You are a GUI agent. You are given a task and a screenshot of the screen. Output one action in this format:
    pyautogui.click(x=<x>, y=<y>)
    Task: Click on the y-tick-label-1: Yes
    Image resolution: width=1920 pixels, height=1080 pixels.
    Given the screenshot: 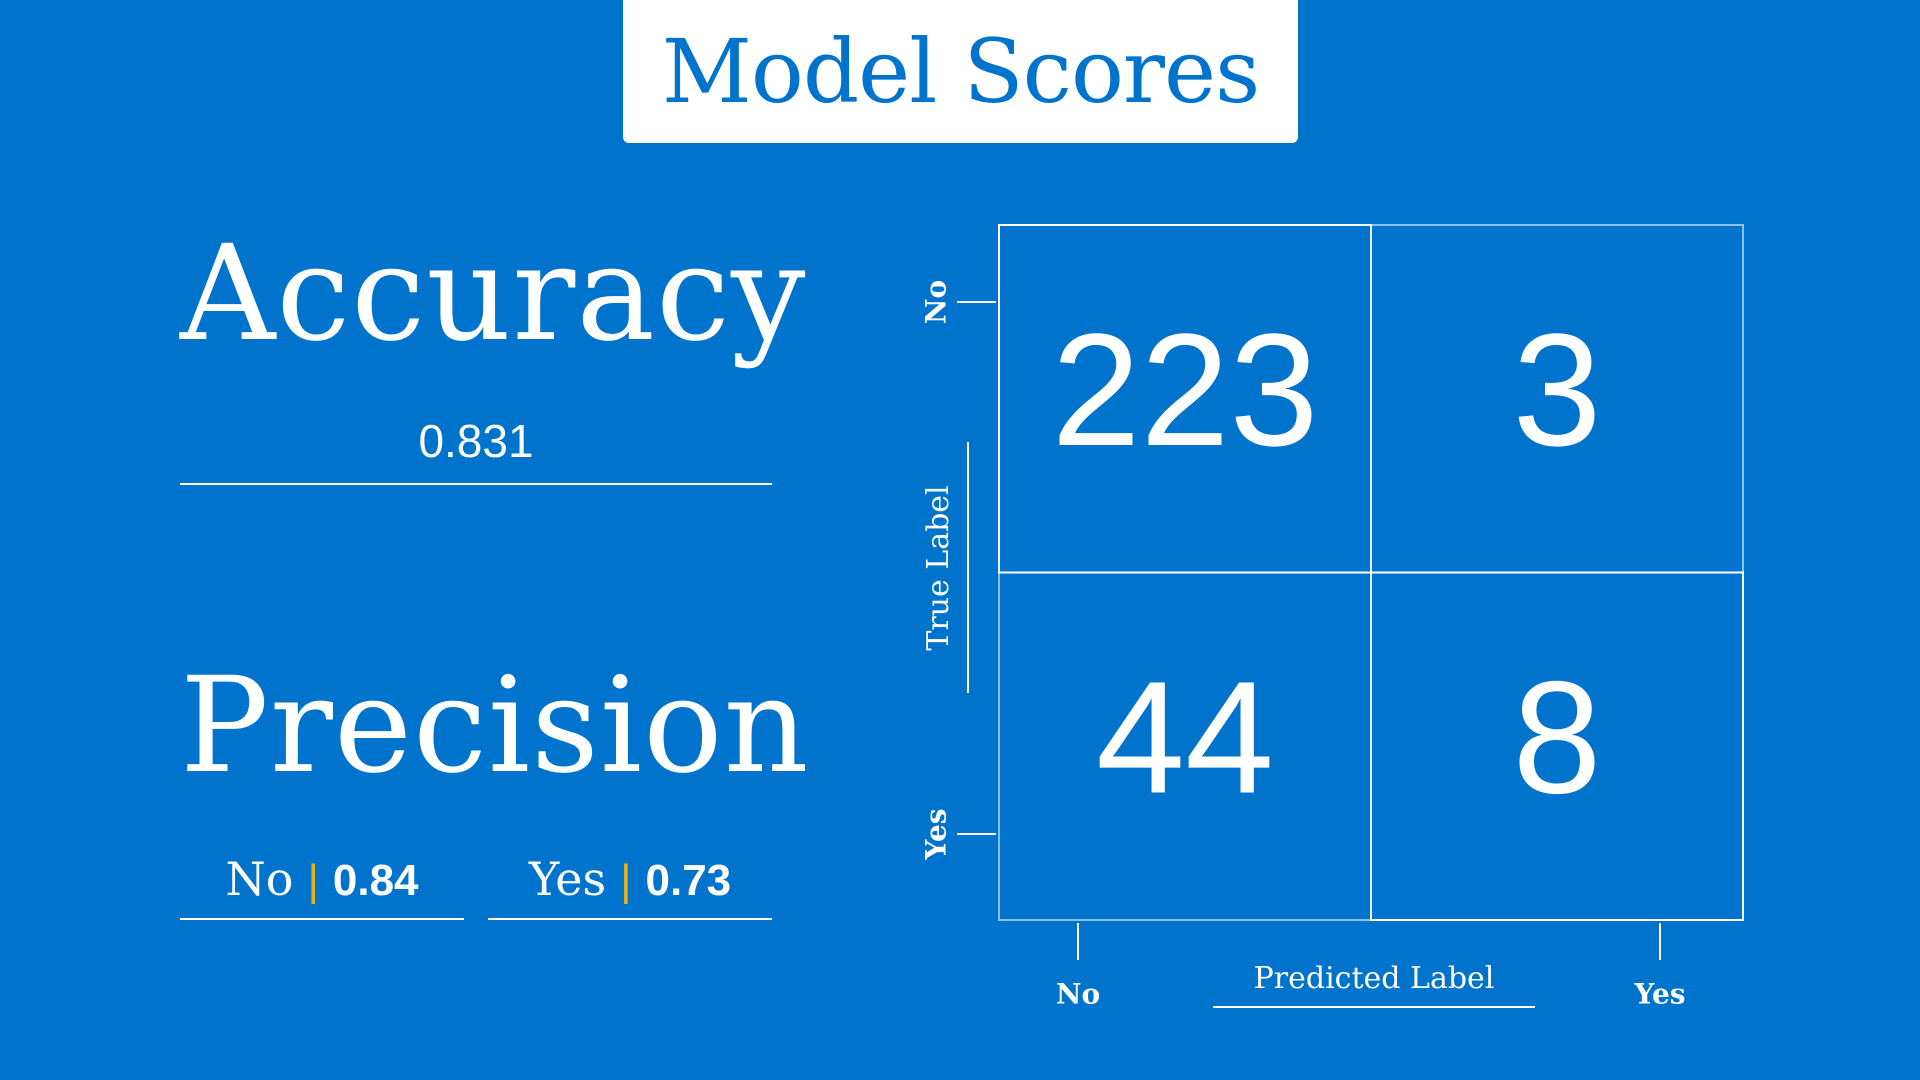 What is the action you would take?
    pyautogui.click(x=936, y=834)
    